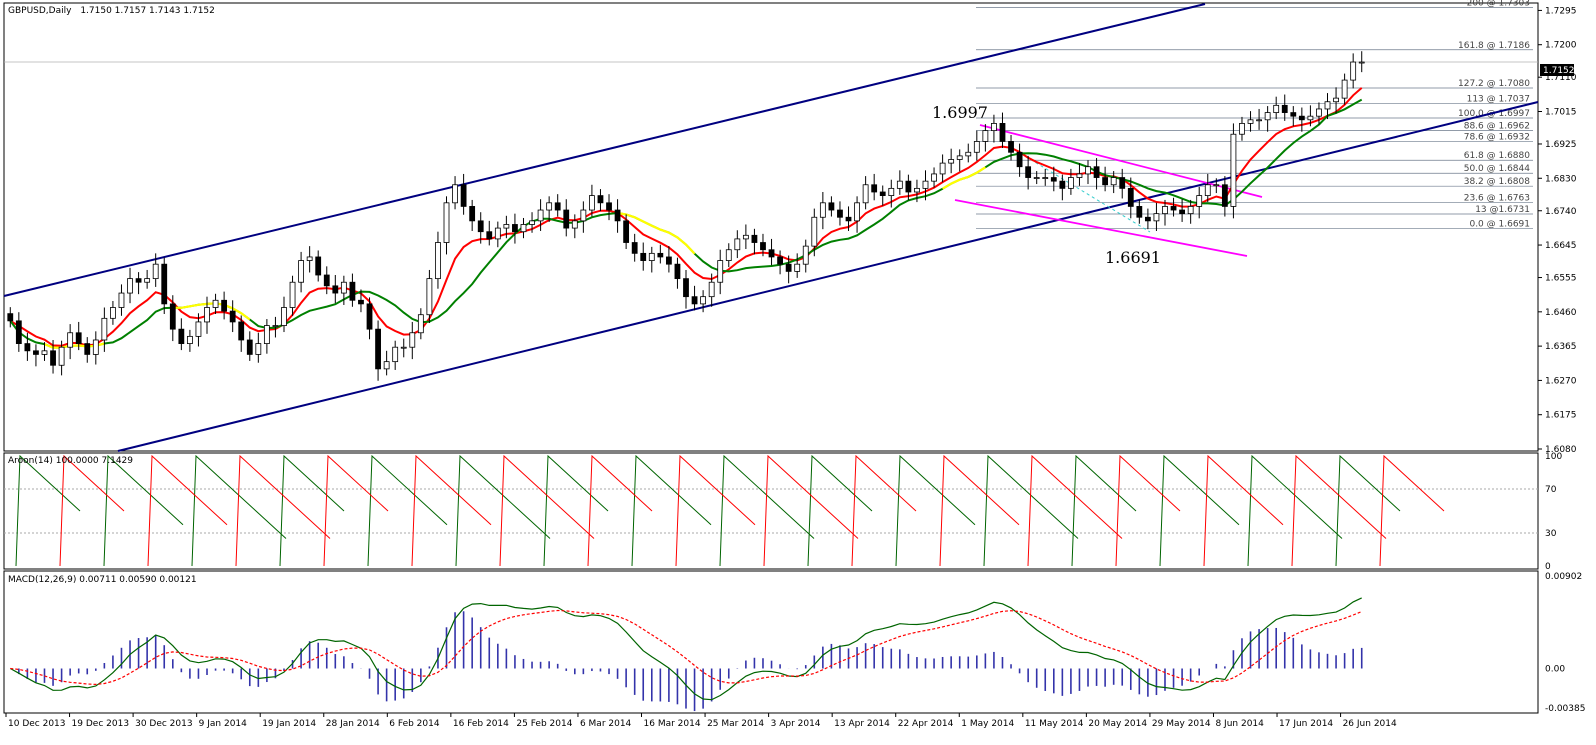 The width and height of the screenshot is (1596, 745). Describe the element at coordinates (1054, 724) in the screenshot. I see `date-tick-label: 11 May 2014` at that location.